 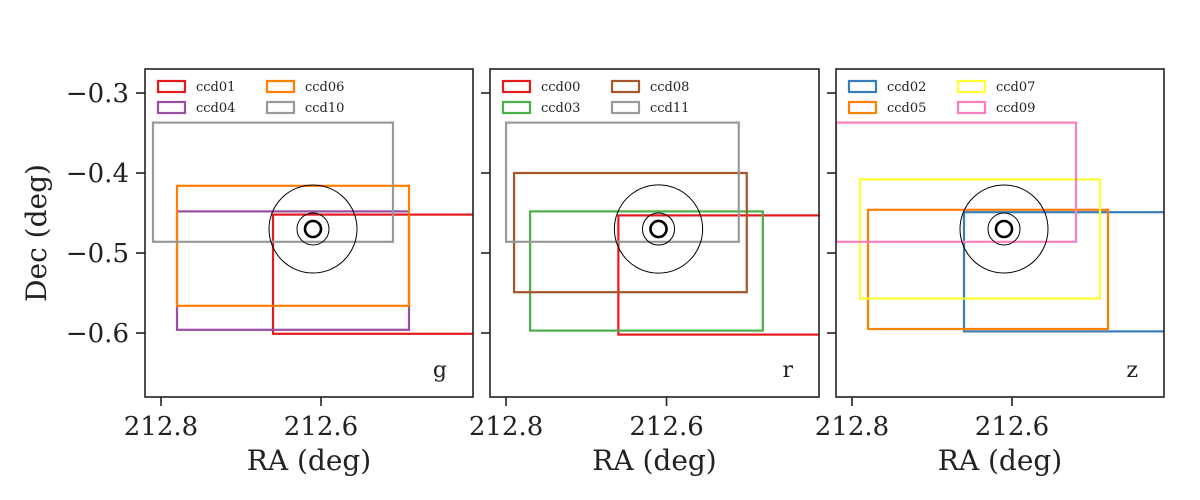 I want to click on ccd-footprint-ccd06, so click(x=293, y=245).